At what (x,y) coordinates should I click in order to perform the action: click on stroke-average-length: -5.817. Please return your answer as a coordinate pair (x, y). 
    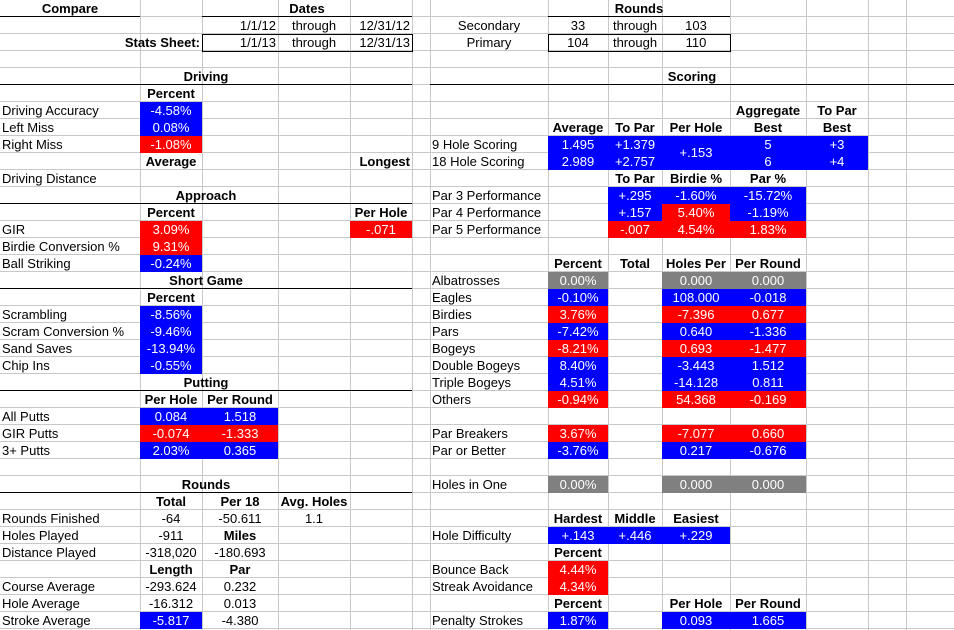
    Looking at the image, I should click on (171, 620).